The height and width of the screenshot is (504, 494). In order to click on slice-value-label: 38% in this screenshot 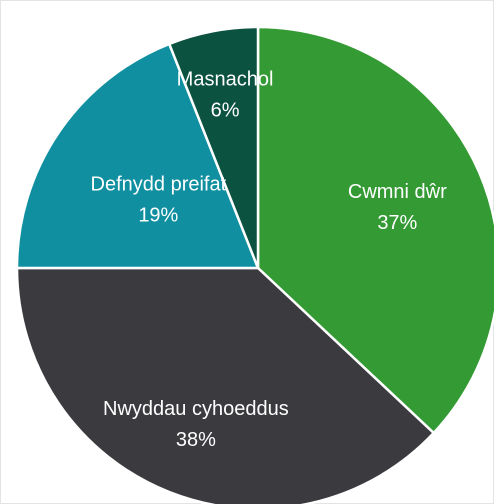, I will do `click(196, 440)`.